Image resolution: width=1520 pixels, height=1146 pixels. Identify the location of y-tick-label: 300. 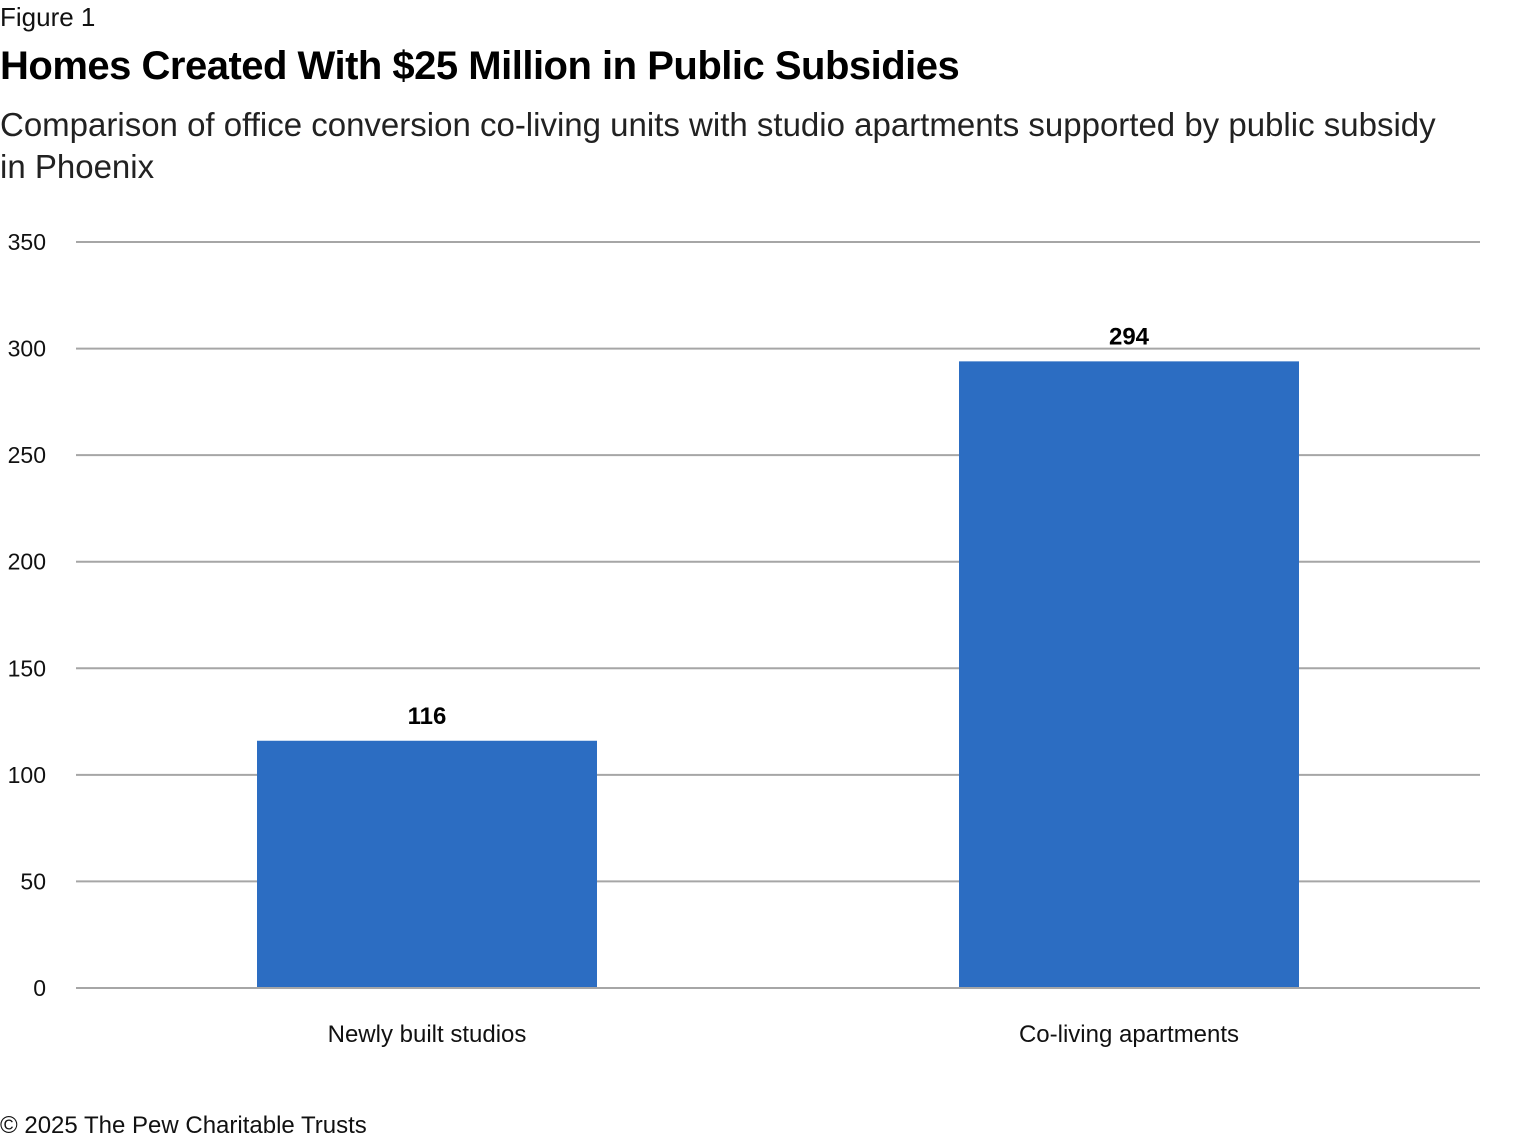
(27, 349).